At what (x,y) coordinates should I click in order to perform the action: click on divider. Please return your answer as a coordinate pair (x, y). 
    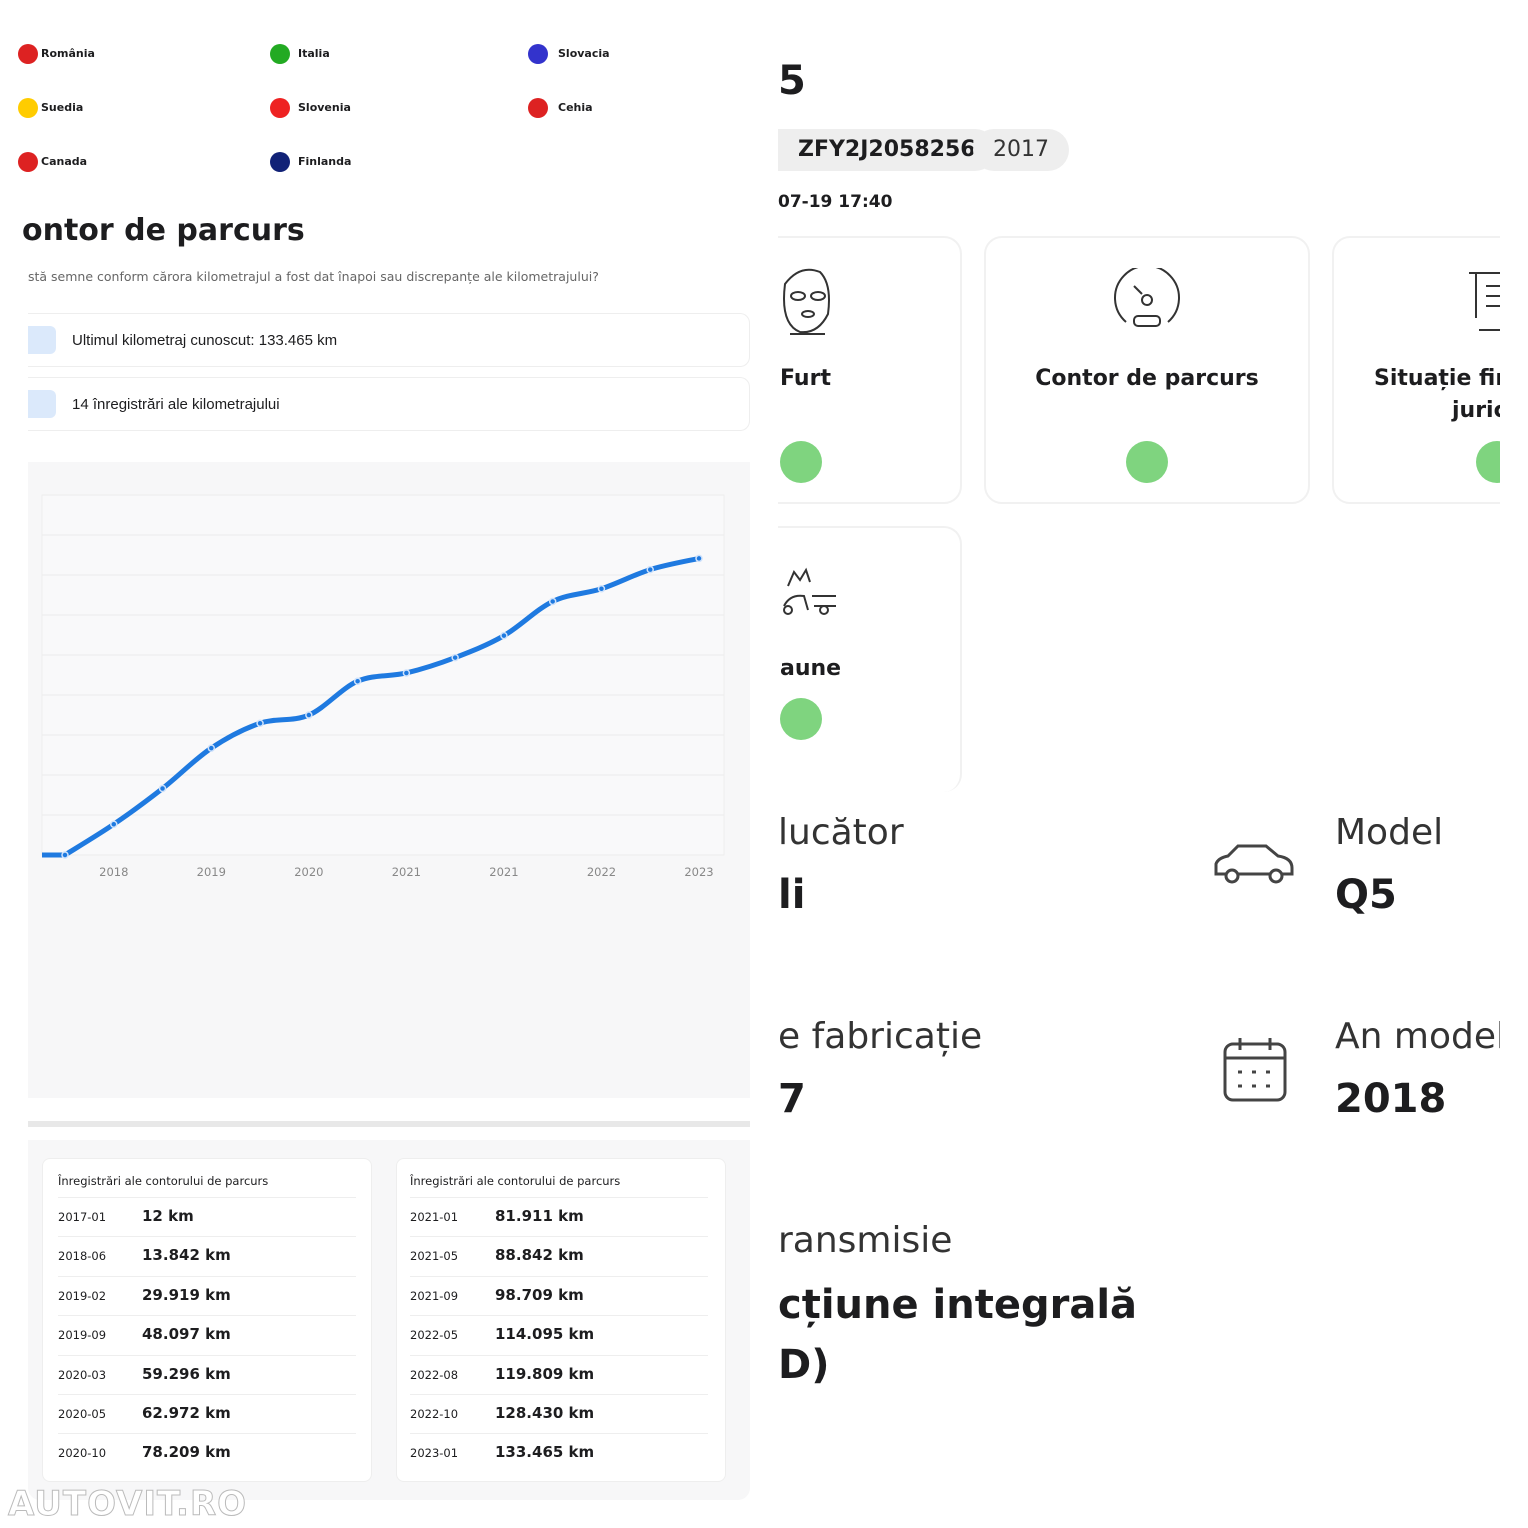
    Looking at the image, I should click on (389, 1124).